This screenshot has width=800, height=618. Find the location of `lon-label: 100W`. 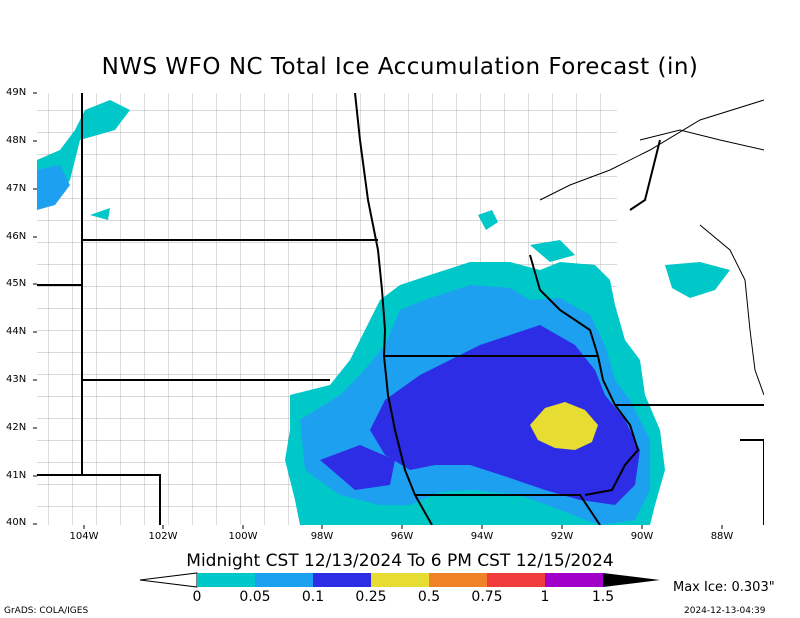

lon-label: 100W is located at coordinates (243, 536).